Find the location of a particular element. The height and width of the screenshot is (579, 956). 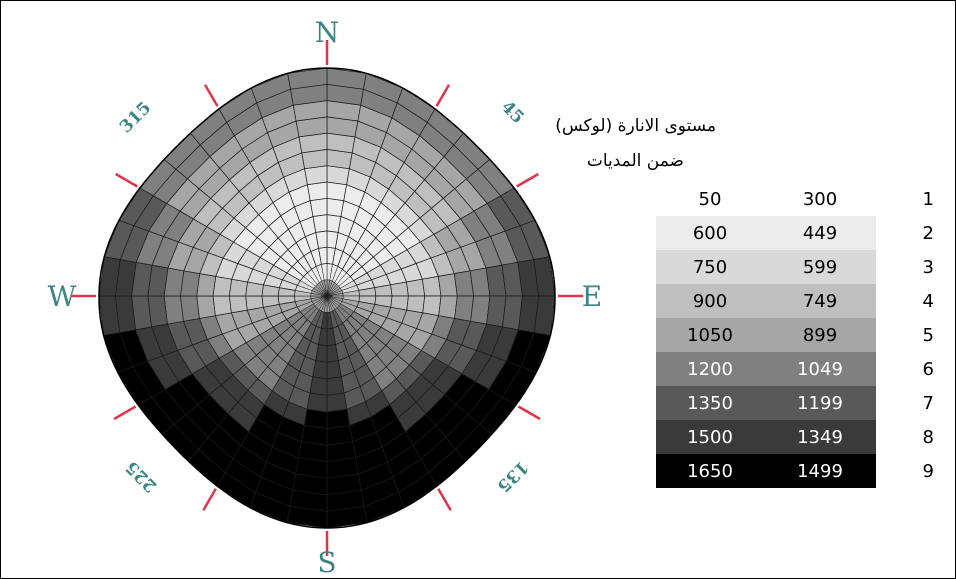

degree-label-135: 135 is located at coordinates (512, 476).